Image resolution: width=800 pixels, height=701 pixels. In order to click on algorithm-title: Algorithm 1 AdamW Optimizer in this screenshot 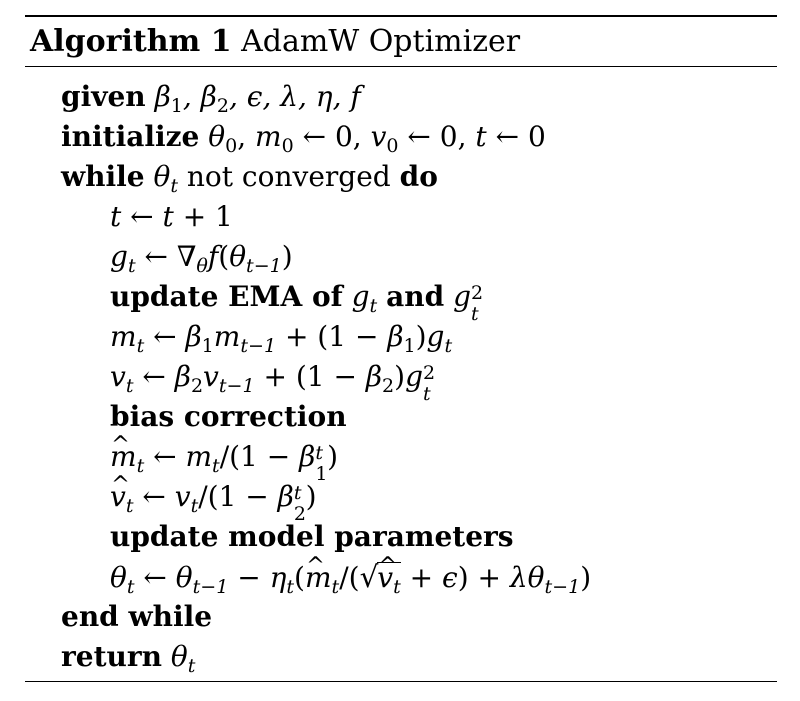, I will do `click(275, 42)`.